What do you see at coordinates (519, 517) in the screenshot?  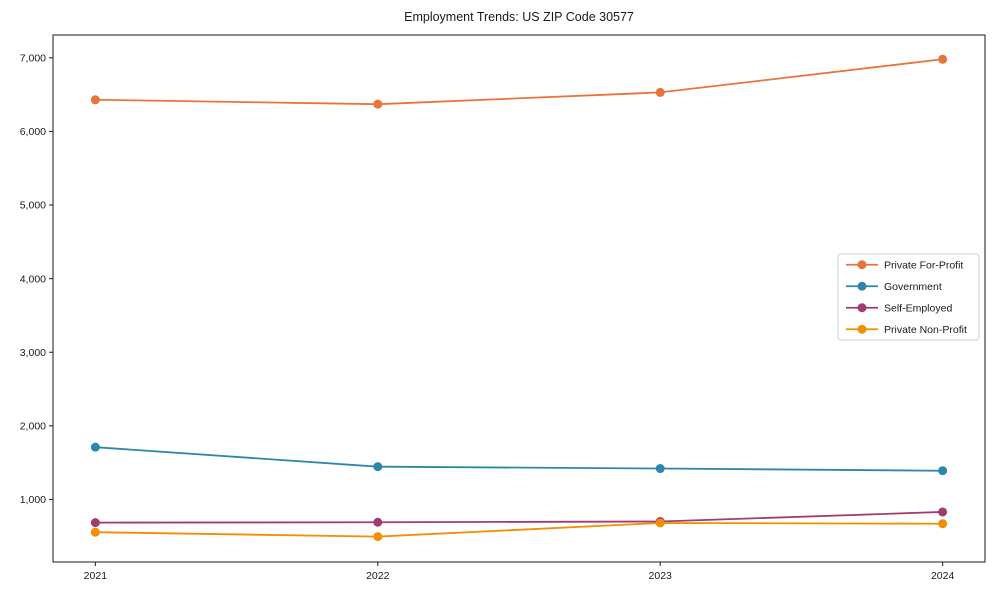 I see `series-line-self-employed` at bounding box center [519, 517].